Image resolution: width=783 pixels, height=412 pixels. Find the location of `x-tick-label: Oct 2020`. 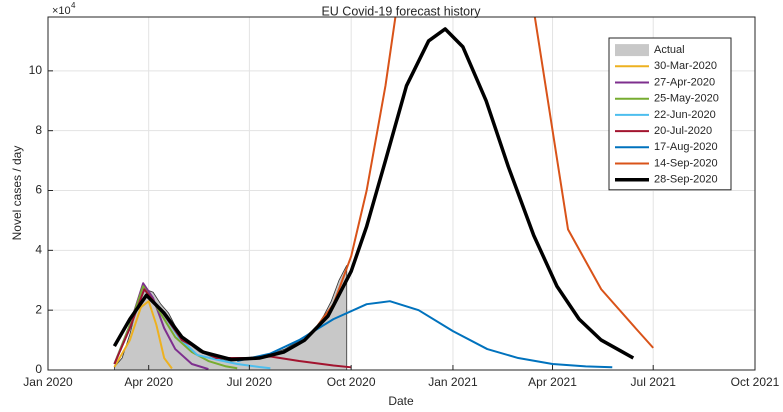

x-tick-label: Oct 2020 is located at coordinates (351, 382).